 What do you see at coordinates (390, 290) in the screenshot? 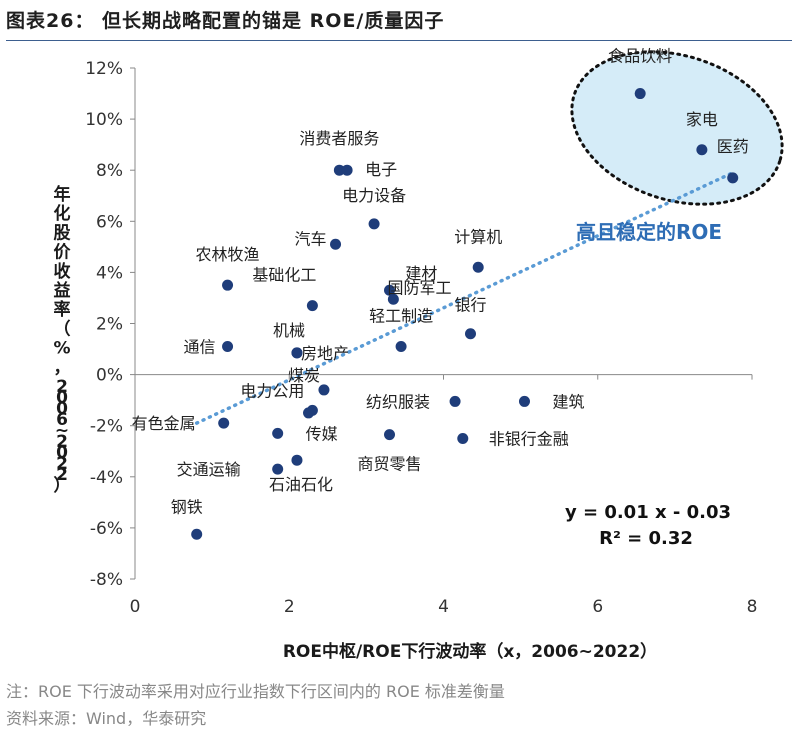
I see `data-point-国防军工` at bounding box center [390, 290].